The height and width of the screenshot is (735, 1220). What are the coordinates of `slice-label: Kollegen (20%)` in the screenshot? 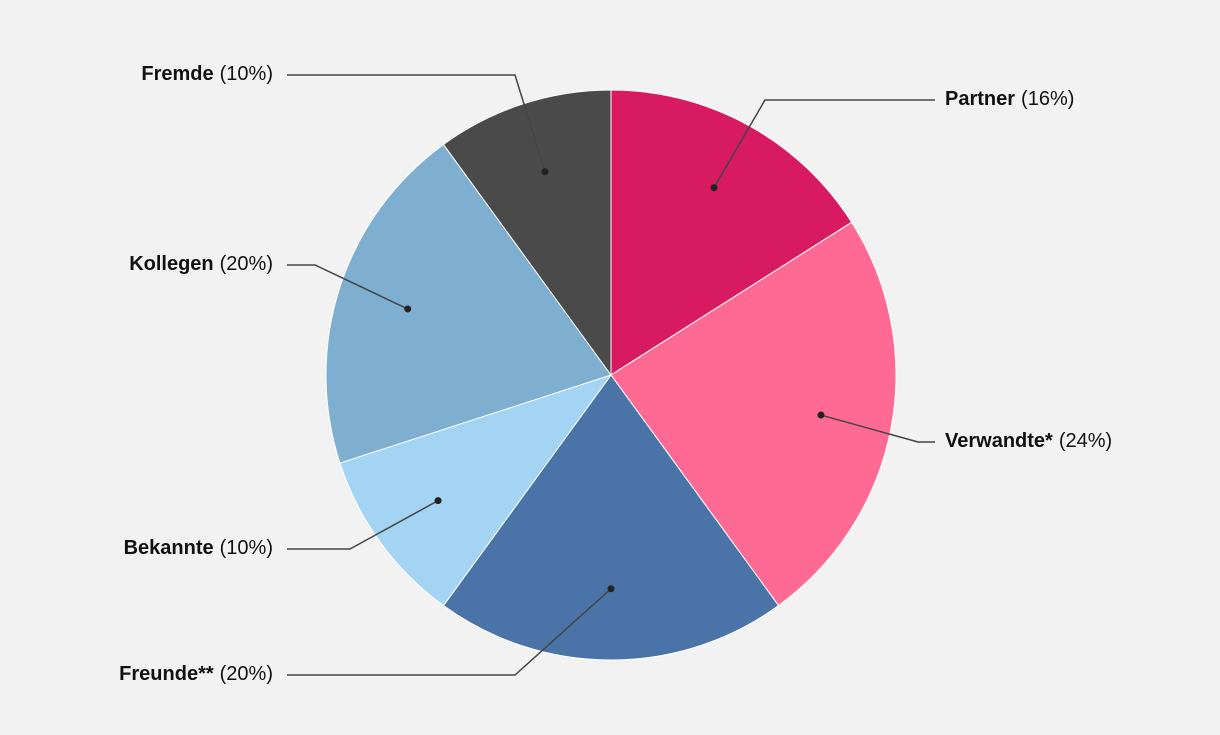 It's located at (201, 264).